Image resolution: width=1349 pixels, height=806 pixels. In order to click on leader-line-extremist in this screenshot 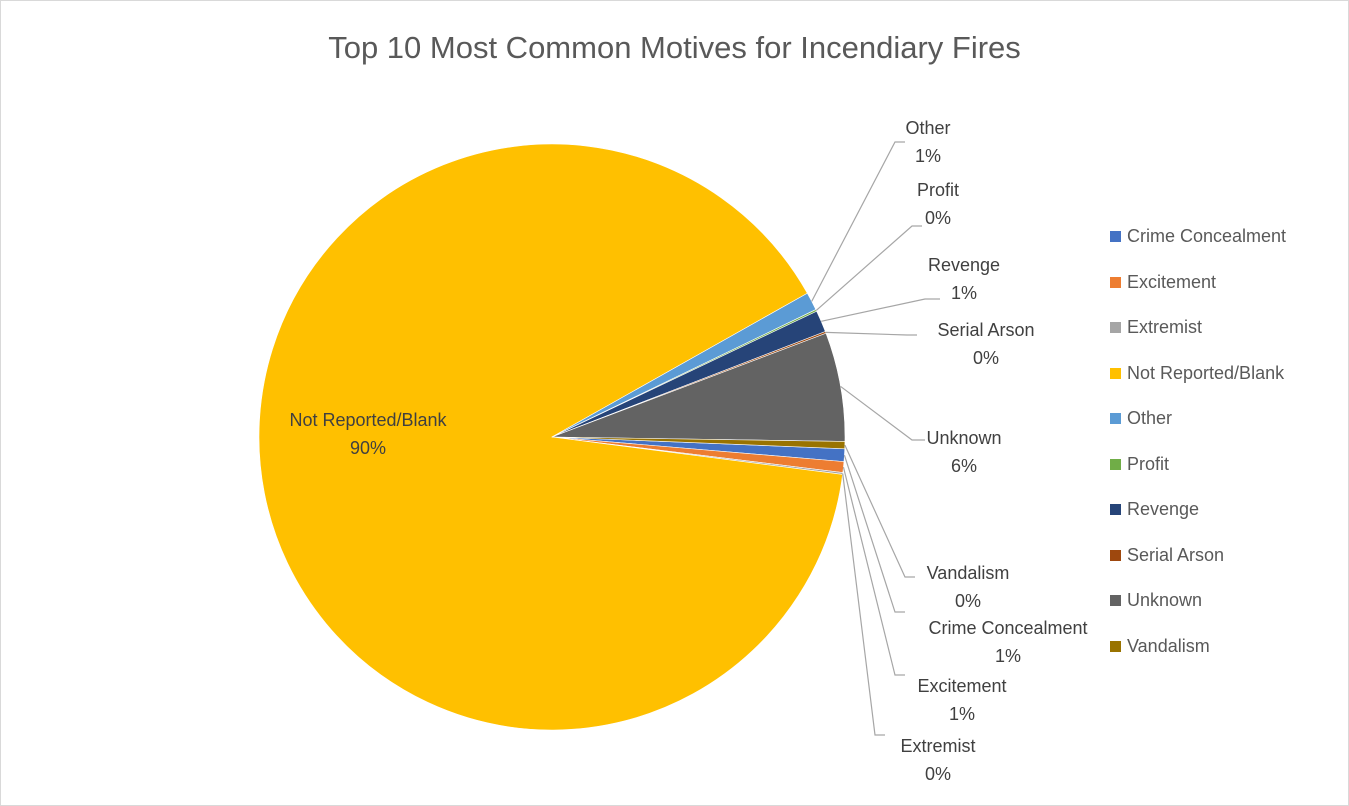, I will do `click(863, 604)`.